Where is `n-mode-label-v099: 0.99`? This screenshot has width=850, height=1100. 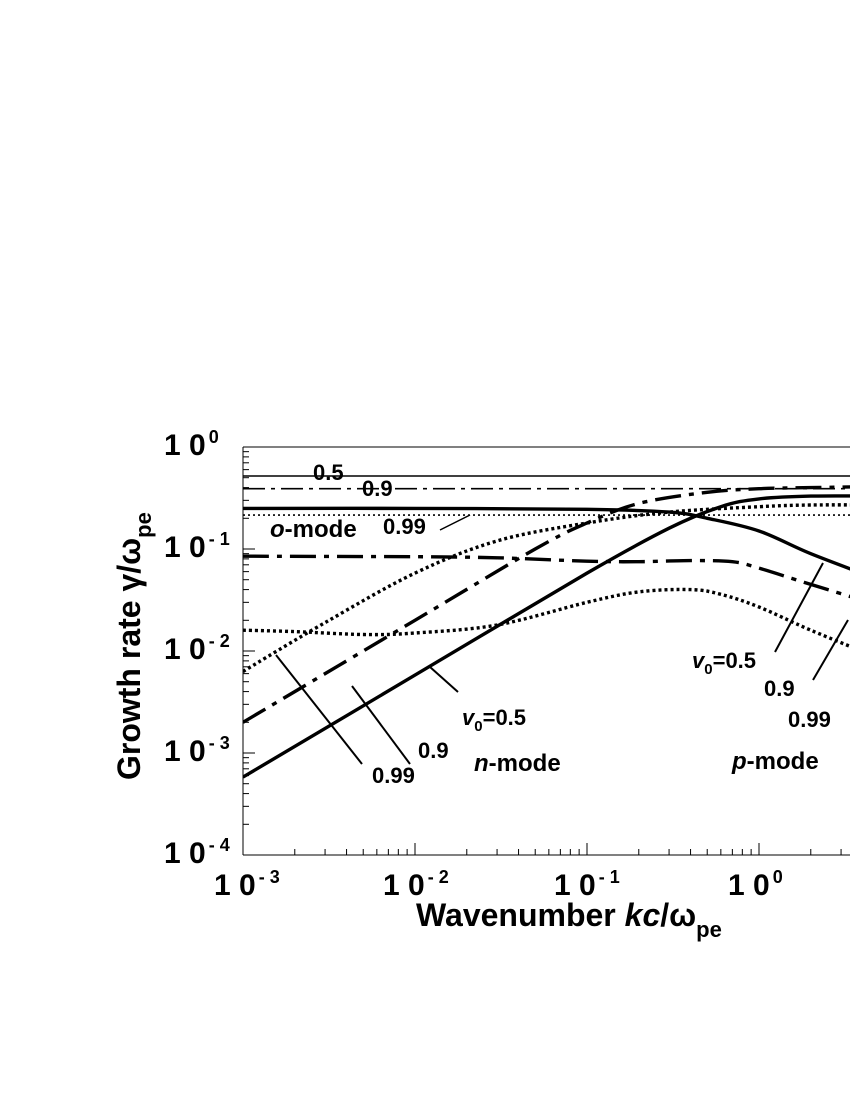 n-mode-label-v099: 0.99 is located at coordinates (393, 775).